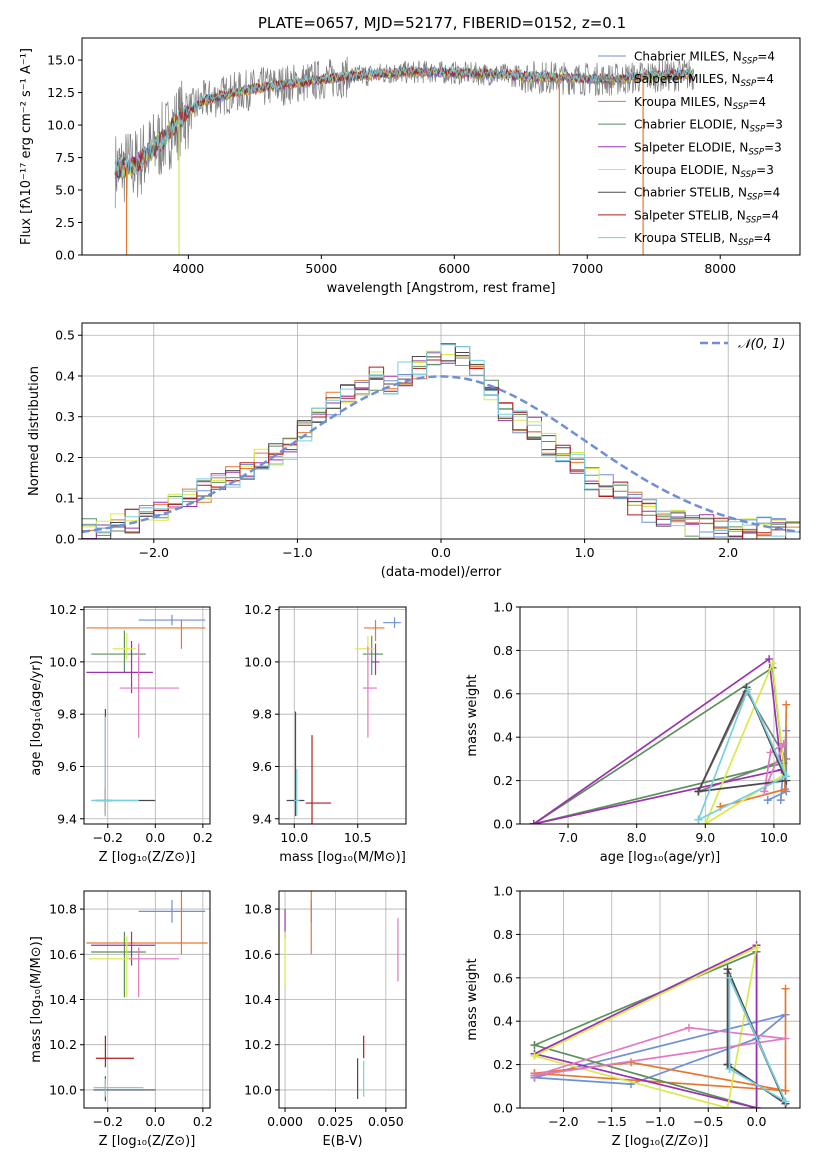 The image size is (819, 1170). I want to click on x-tick-label: 5000, so click(321, 268).